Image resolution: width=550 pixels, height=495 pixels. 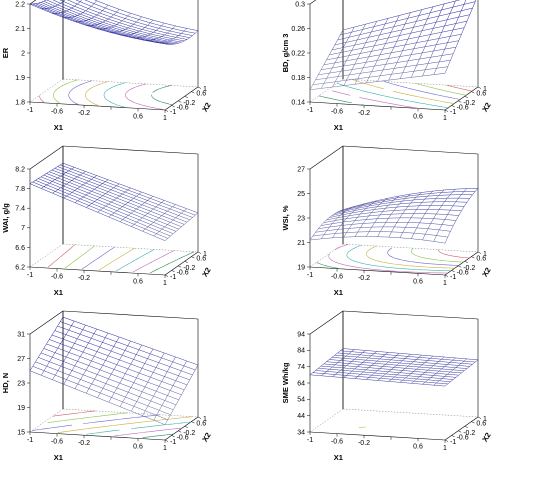 I want to click on z-tick-label: 25, so click(x=301, y=194).